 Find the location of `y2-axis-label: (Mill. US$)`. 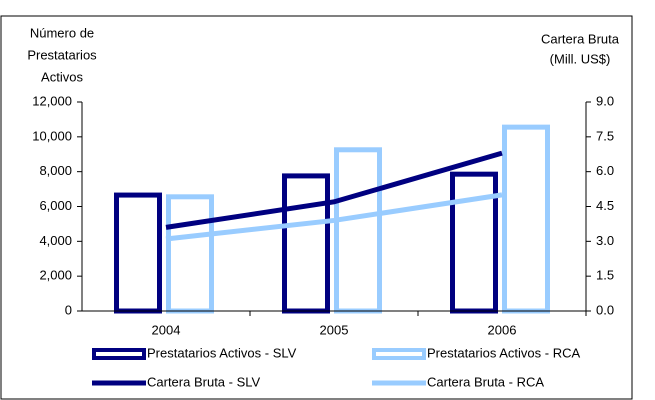

y2-axis-label: (Mill. US$) is located at coordinates (580, 58).